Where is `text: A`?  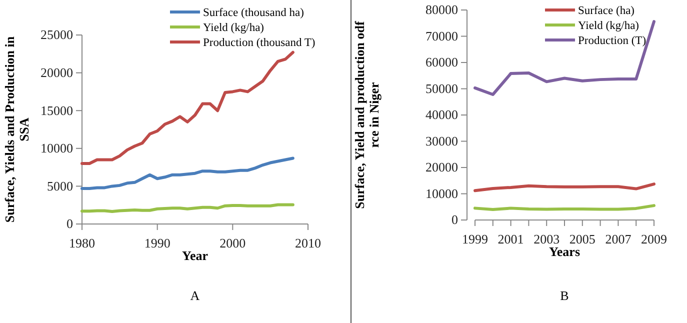 text: A is located at coordinates (195, 295).